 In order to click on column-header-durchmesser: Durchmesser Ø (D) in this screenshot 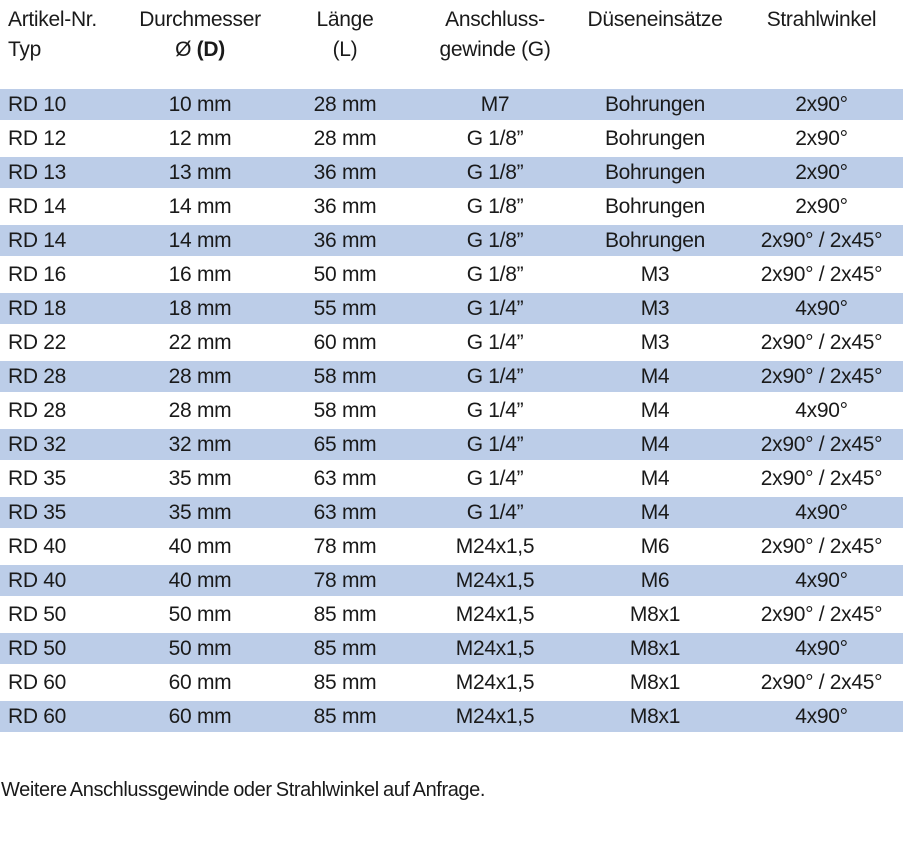, I will do `click(200, 44)`.